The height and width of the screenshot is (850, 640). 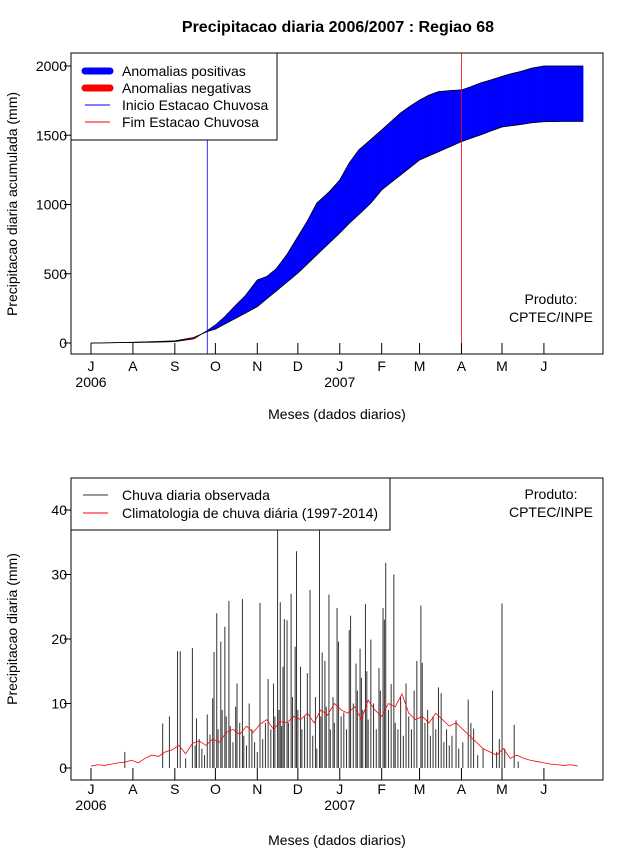 What do you see at coordinates (184, 71) in the screenshot?
I see `legend-positive-label: Anomalias positivas` at bounding box center [184, 71].